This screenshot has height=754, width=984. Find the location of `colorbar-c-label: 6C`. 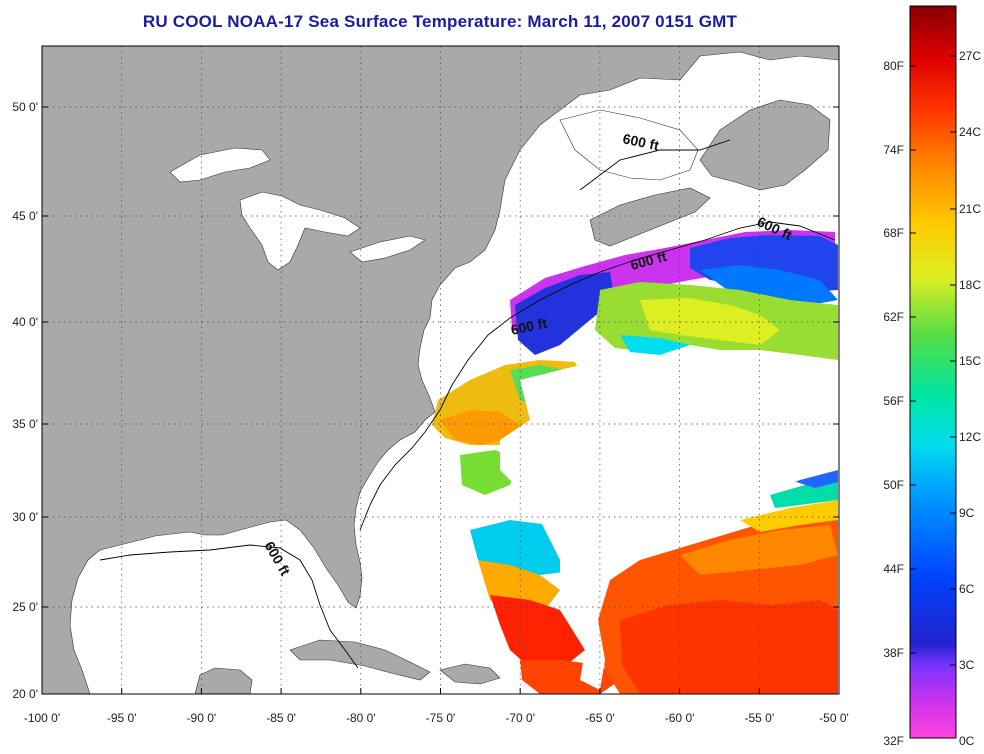

colorbar-c-label: 6C is located at coordinates (967, 589).